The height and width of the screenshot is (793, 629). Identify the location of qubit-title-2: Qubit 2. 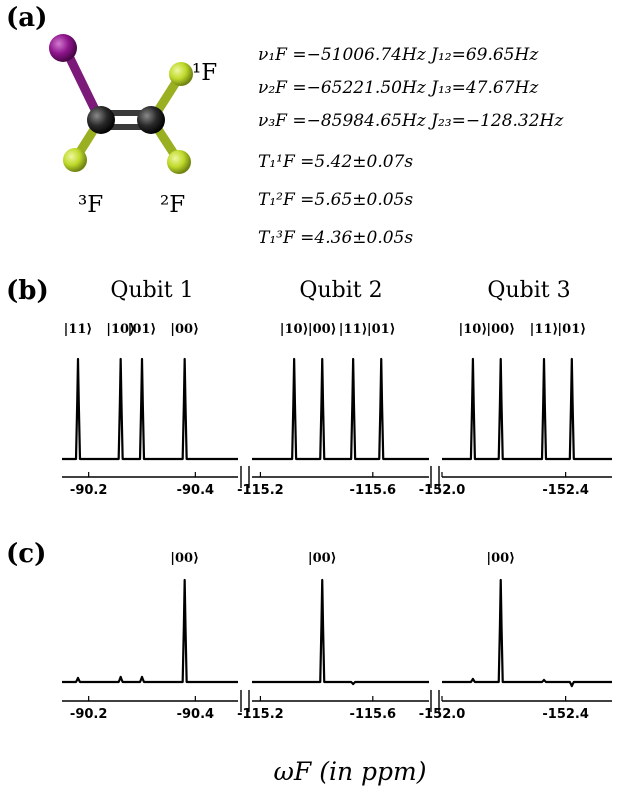
(340, 290).